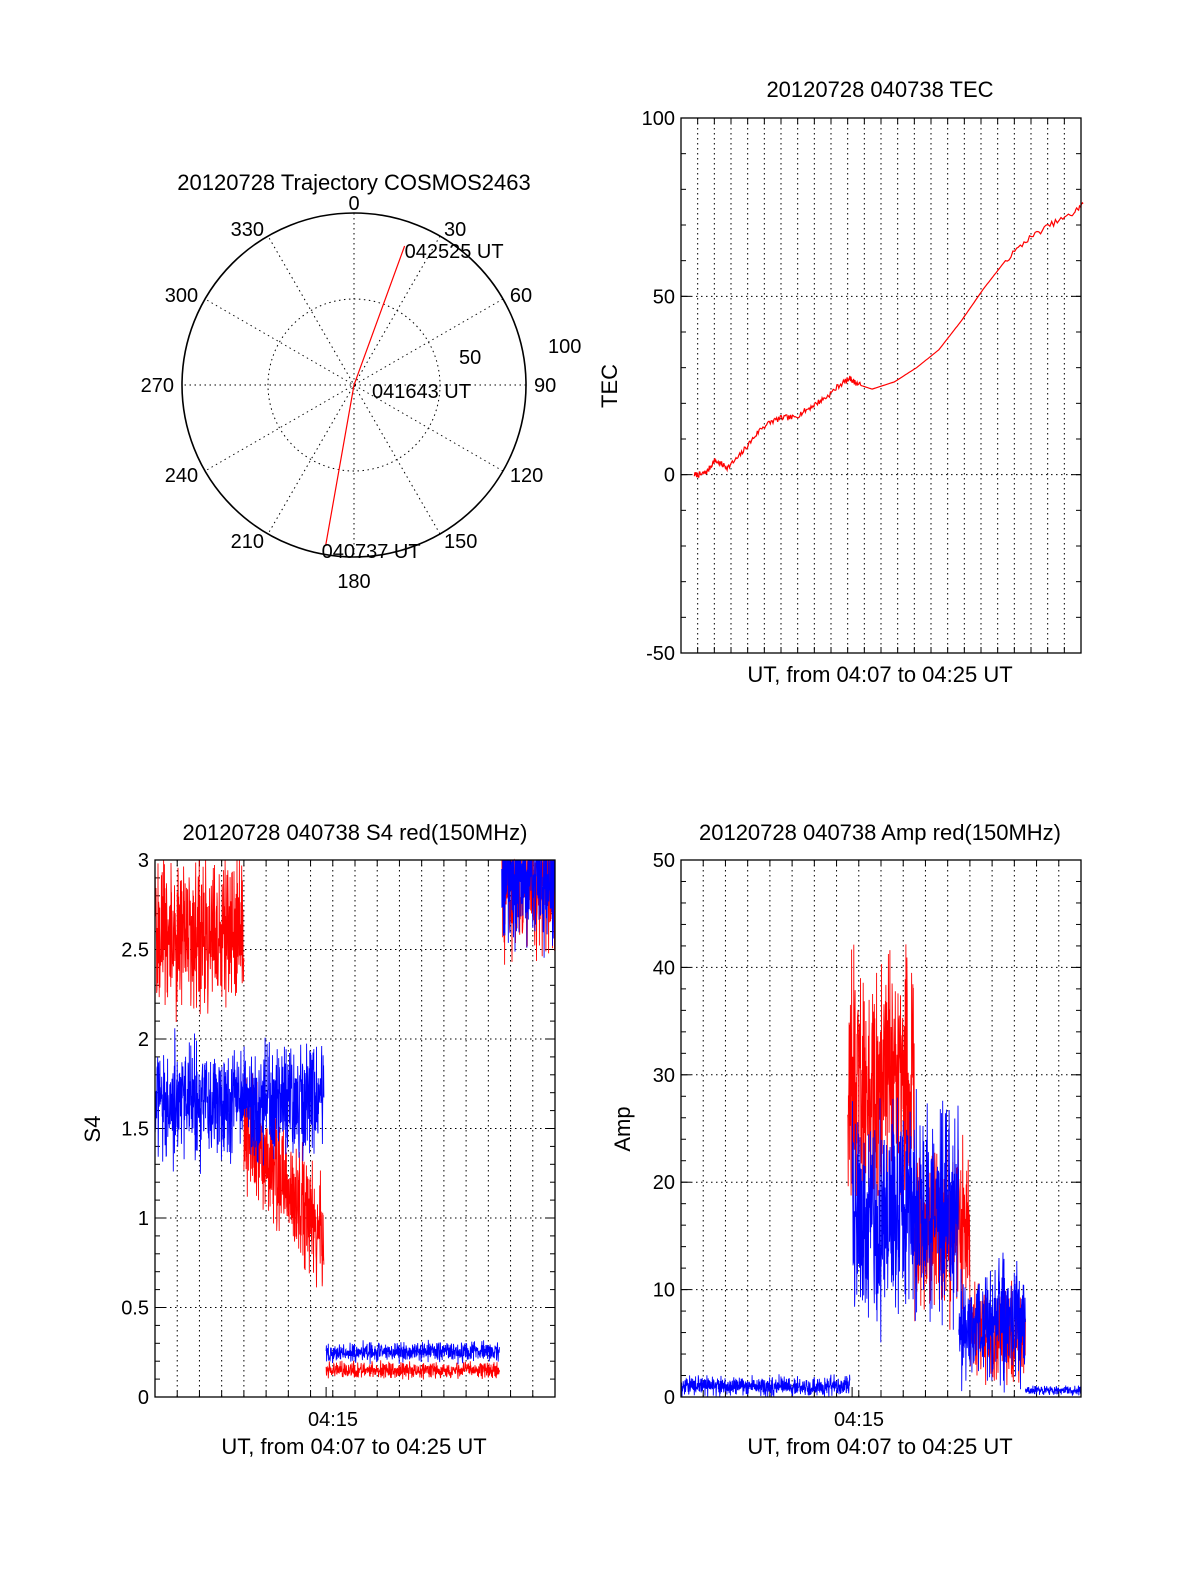 The width and height of the screenshot is (1200, 1580). Describe the element at coordinates (365, 396) in the screenshot. I see `trajectory-line` at that location.